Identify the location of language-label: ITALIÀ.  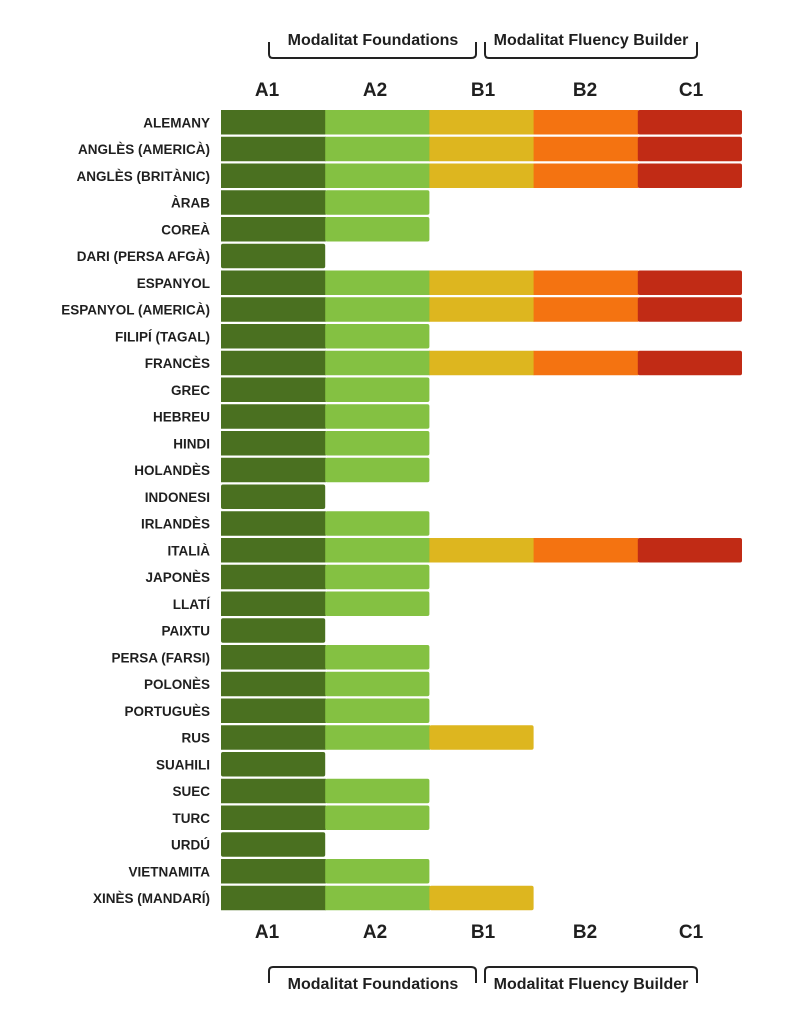
(189, 550).